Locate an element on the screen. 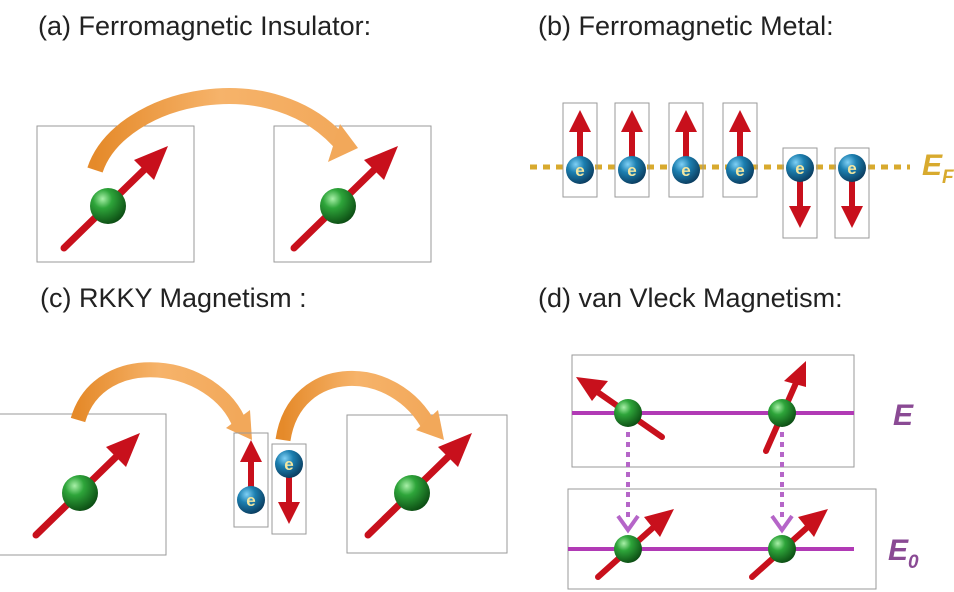 The image size is (954, 592). conduction-electron-up: e is located at coordinates (251, 480).